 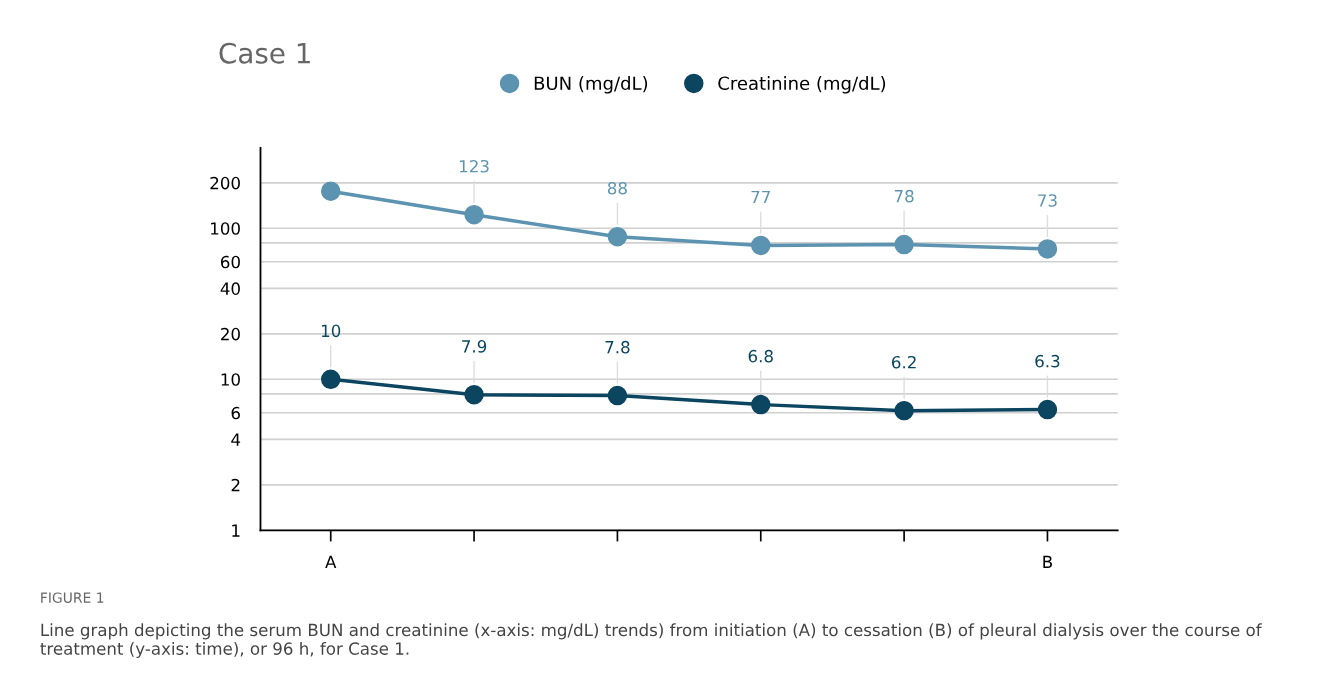 What do you see at coordinates (72, 597) in the screenshot?
I see `caption: FIGURE 1` at bounding box center [72, 597].